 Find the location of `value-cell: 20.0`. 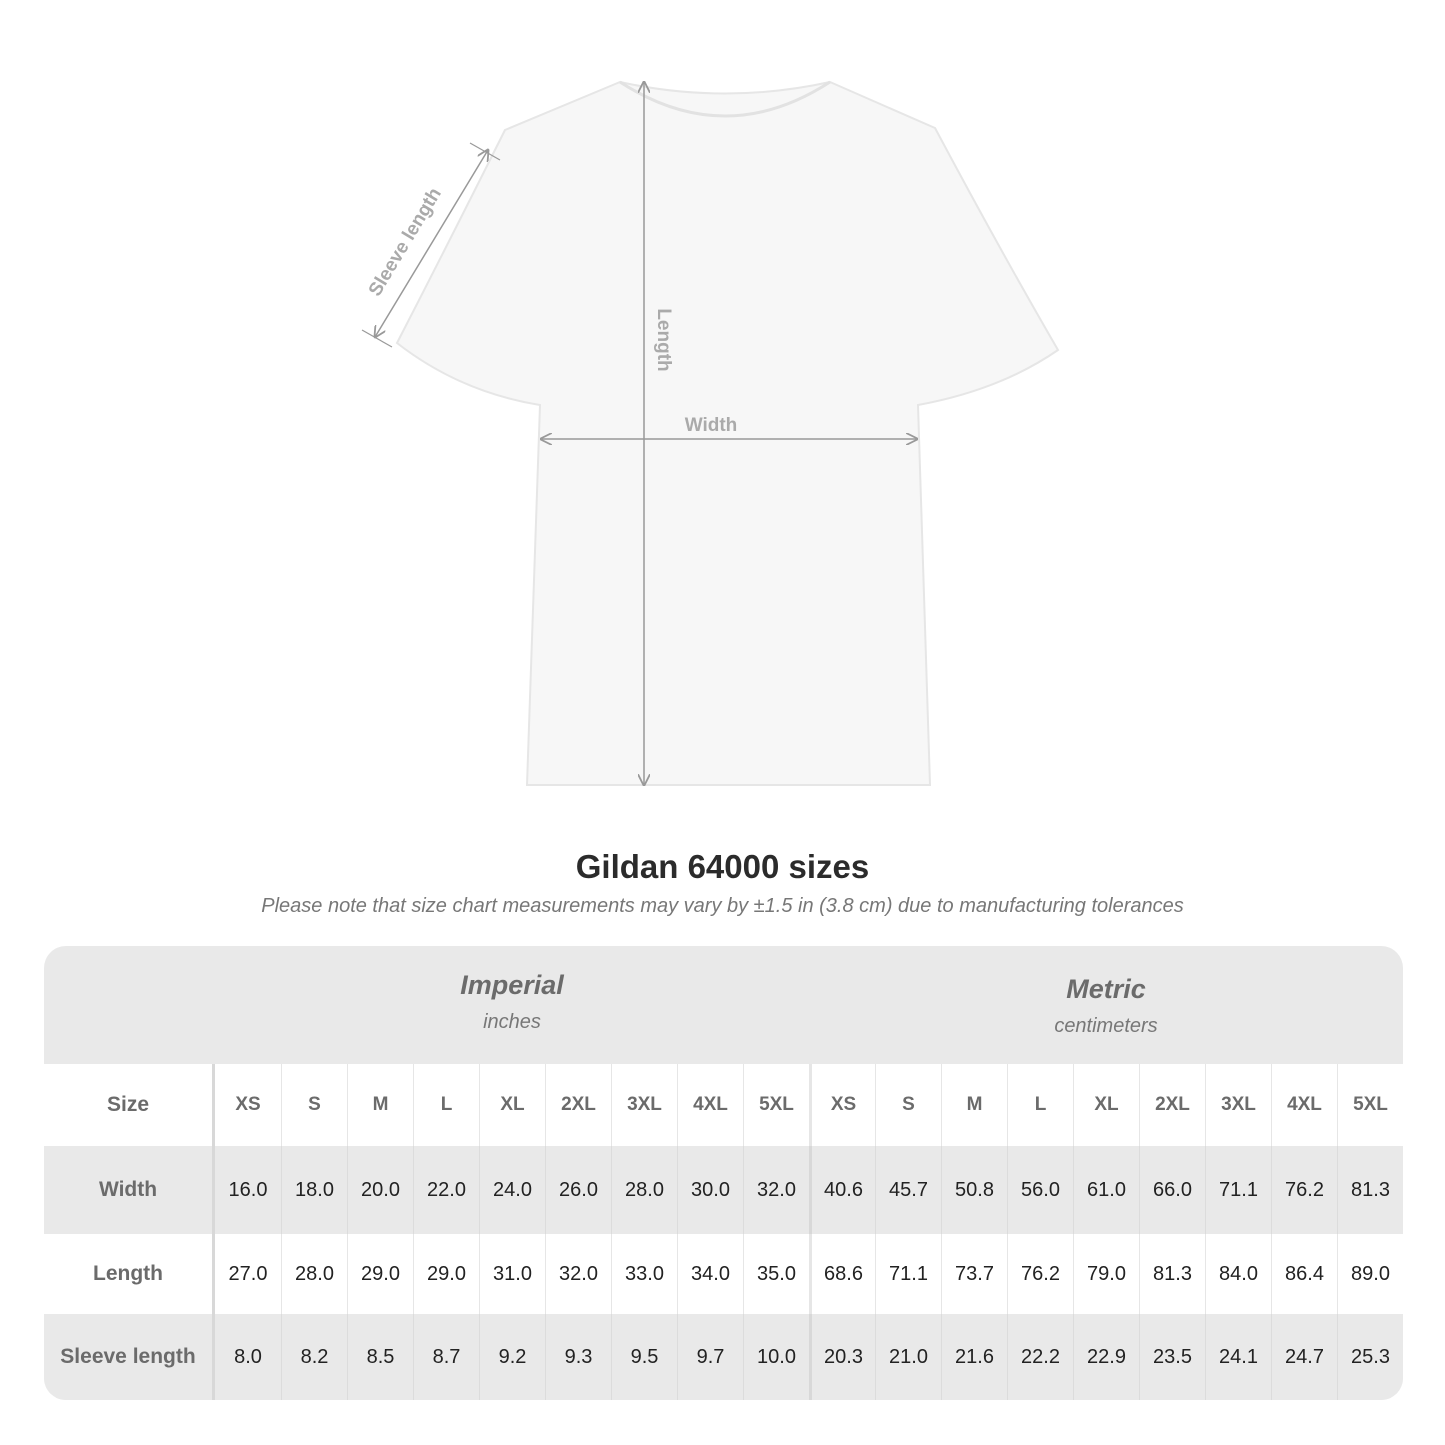

value-cell: 20.0 is located at coordinates (380, 1190).